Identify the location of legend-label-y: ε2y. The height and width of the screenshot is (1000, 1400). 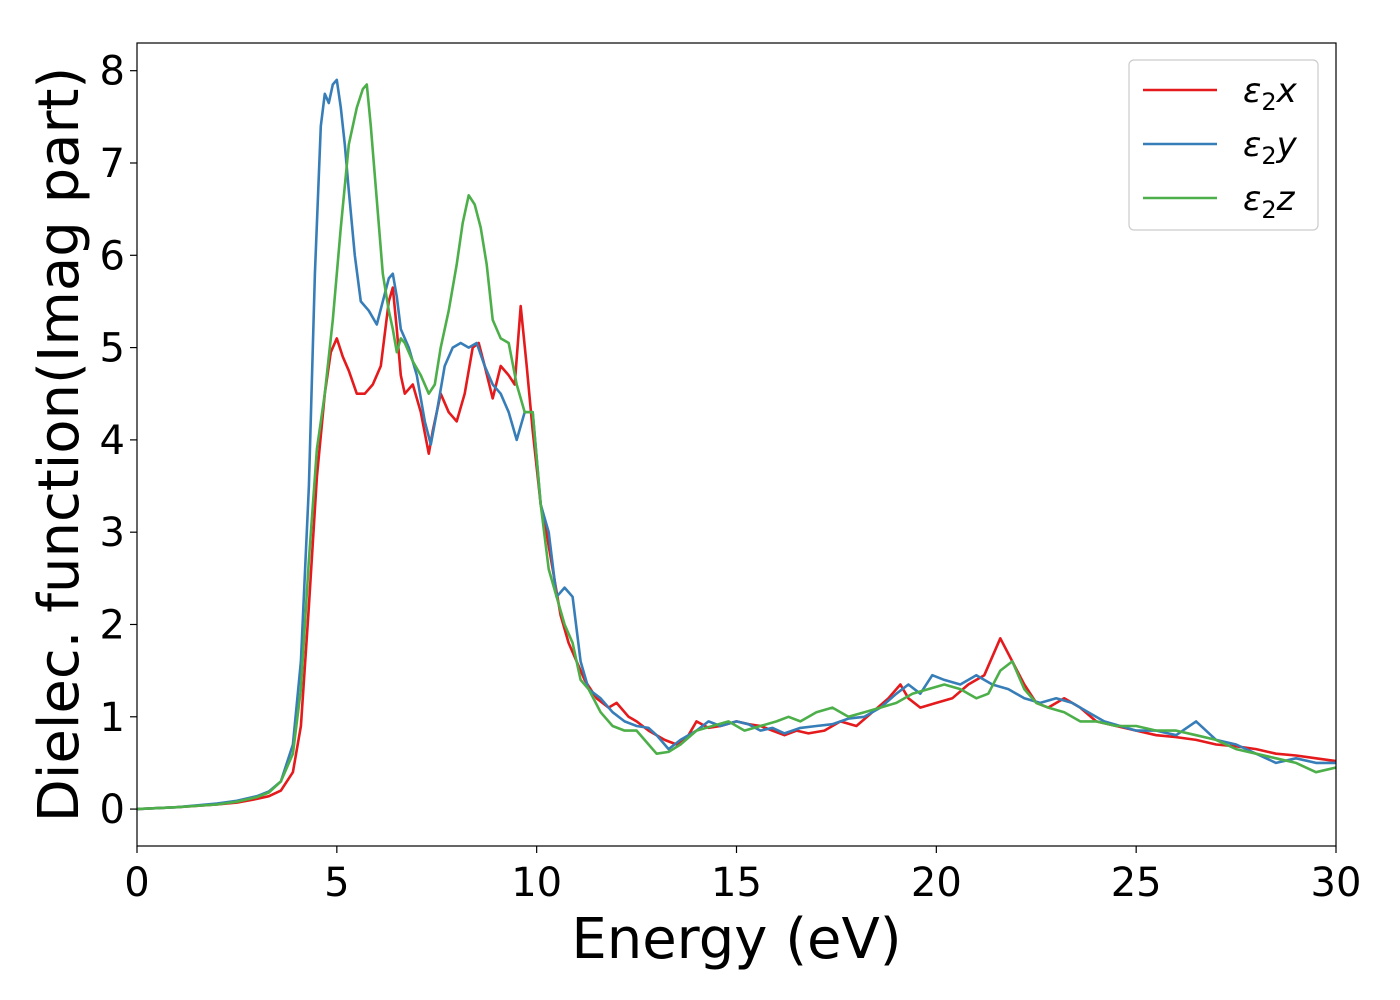
(1270, 147).